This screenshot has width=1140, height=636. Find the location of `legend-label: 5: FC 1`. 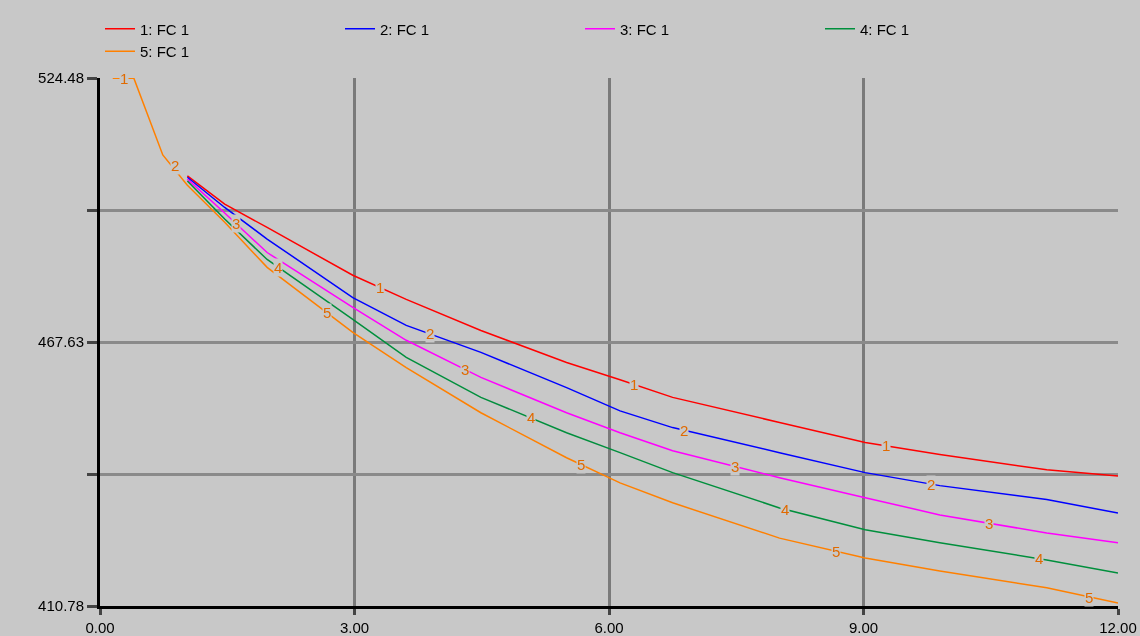

legend-label: 5: FC 1 is located at coordinates (165, 52).